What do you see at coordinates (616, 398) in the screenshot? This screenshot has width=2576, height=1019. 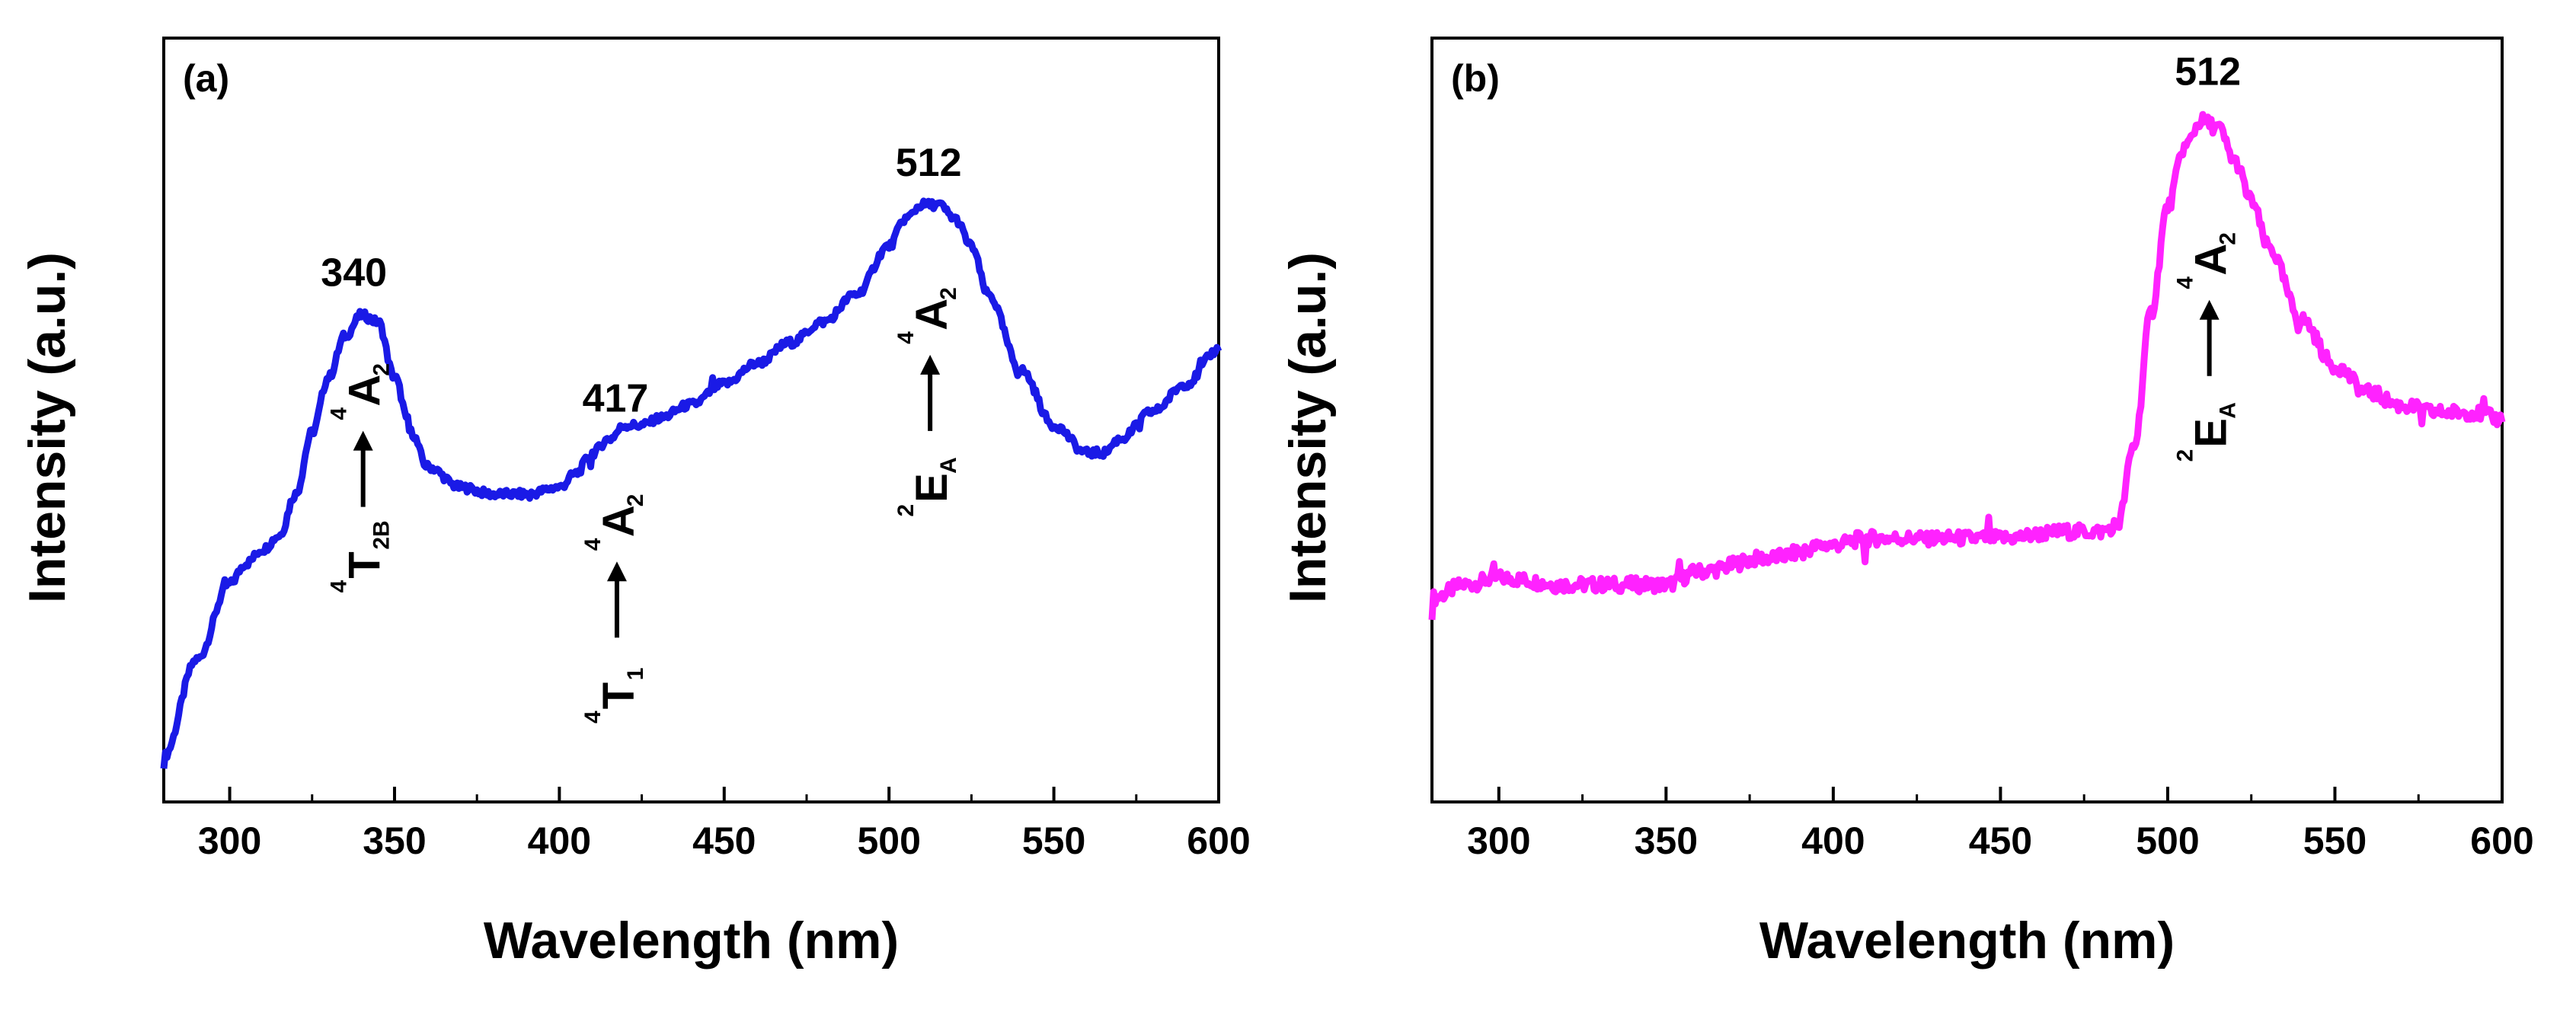 I see `peak-label: 417` at bounding box center [616, 398].